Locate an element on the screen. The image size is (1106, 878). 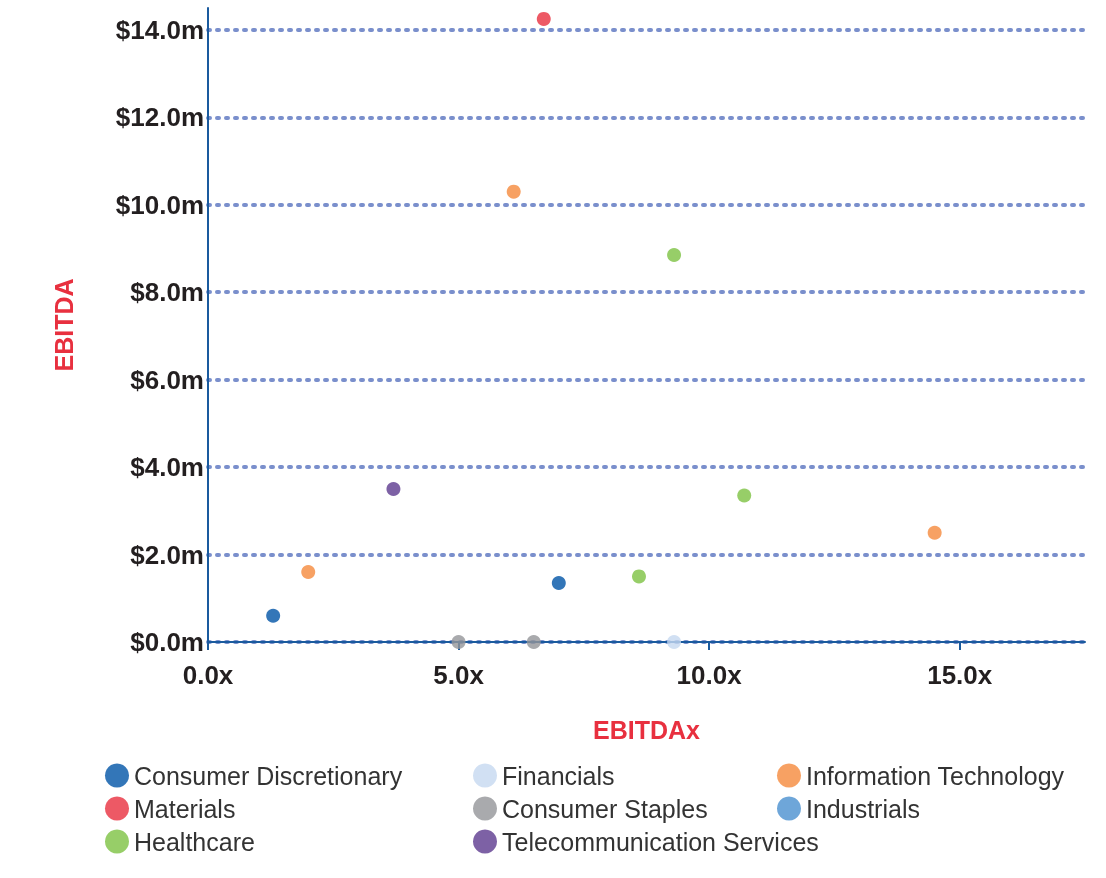
y-tick-label: $0.0m is located at coordinates (167, 642).